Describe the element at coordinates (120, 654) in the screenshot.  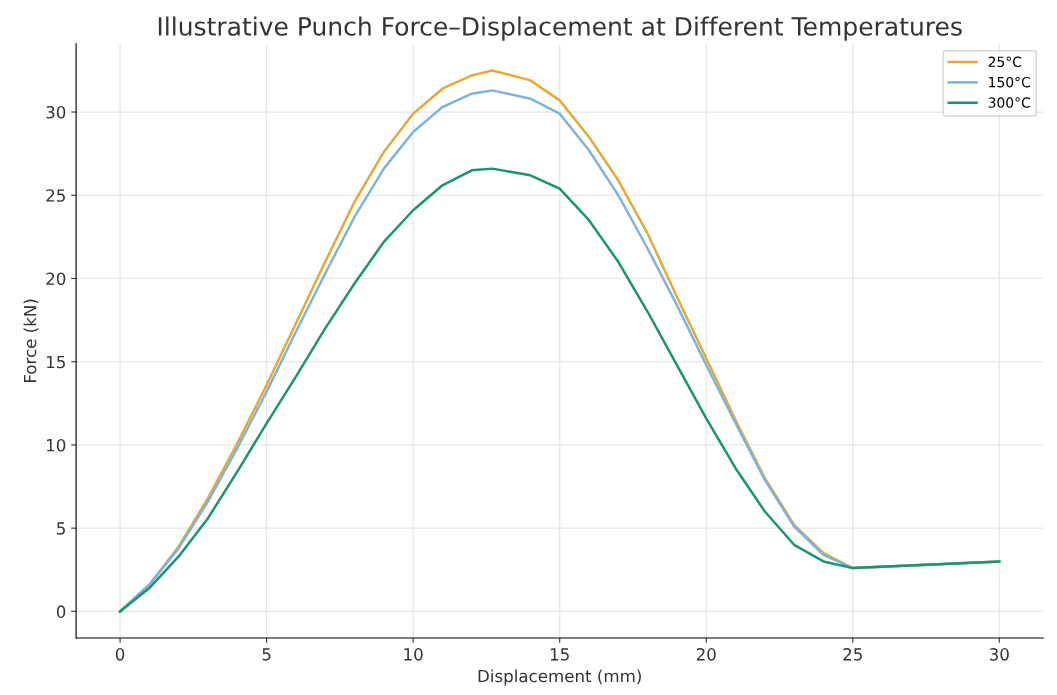
I see `x-tick-label: 0` at that location.